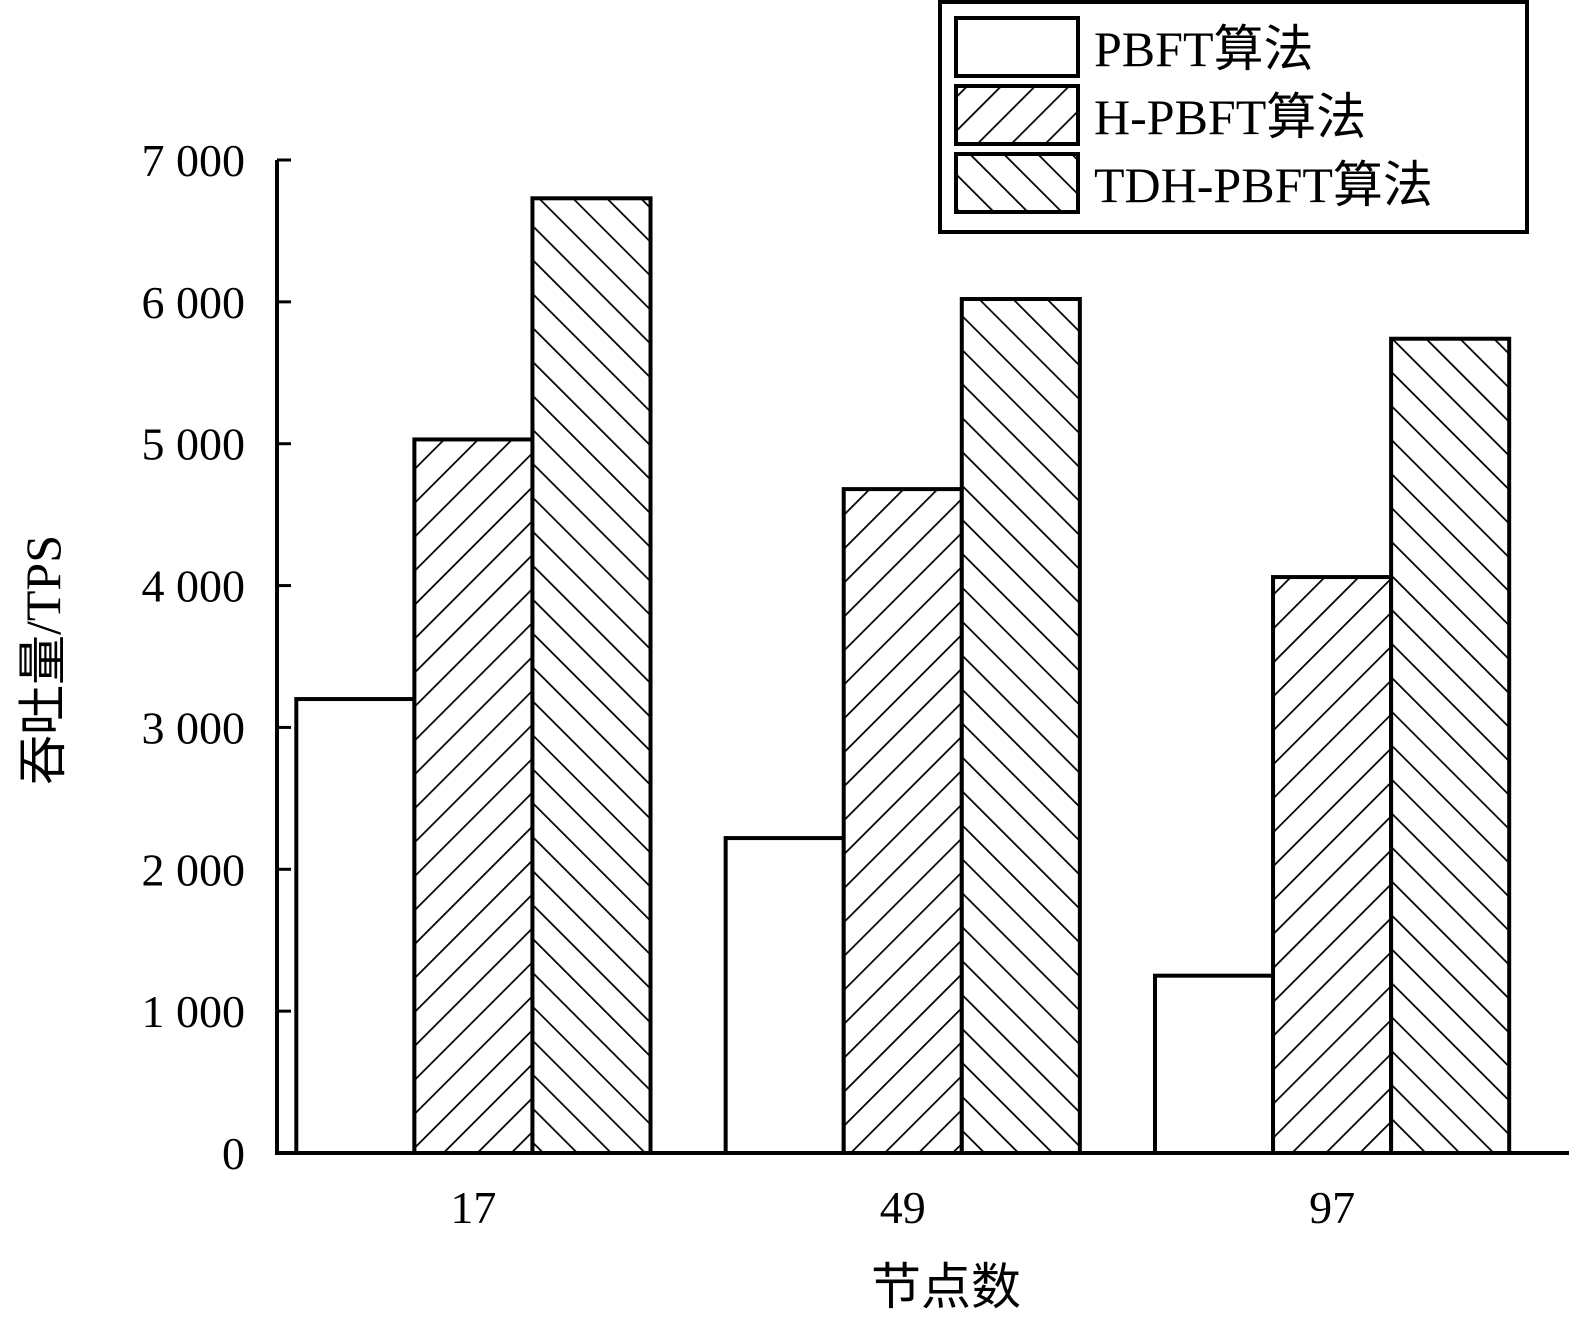 The width and height of the screenshot is (1569, 1325). I want to click on y-tick-label: 7 000, so click(194, 160).